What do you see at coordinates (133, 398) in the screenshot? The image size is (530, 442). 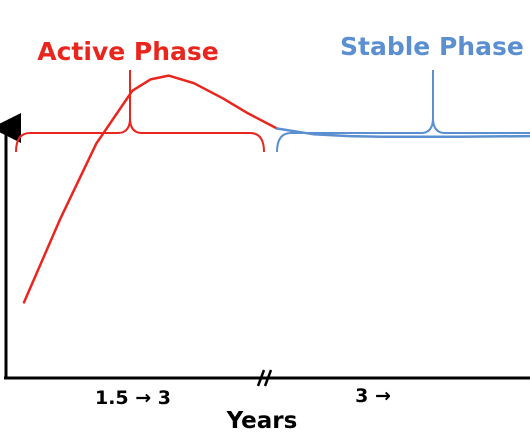 I see `x-tick-label-1: 1.5 → 3` at bounding box center [133, 398].